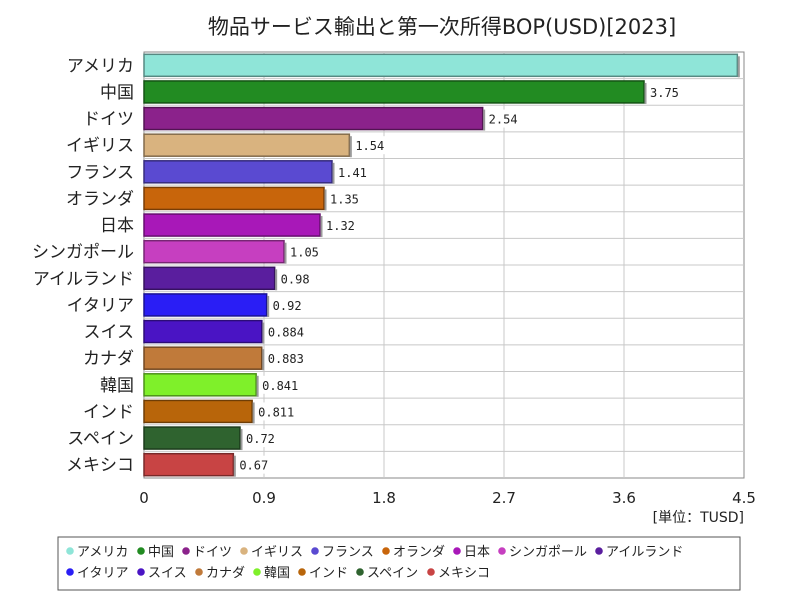  Describe the element at coordinates (384, 498) in the screenshot. I see `x-tick-label: 1.8` at that location.